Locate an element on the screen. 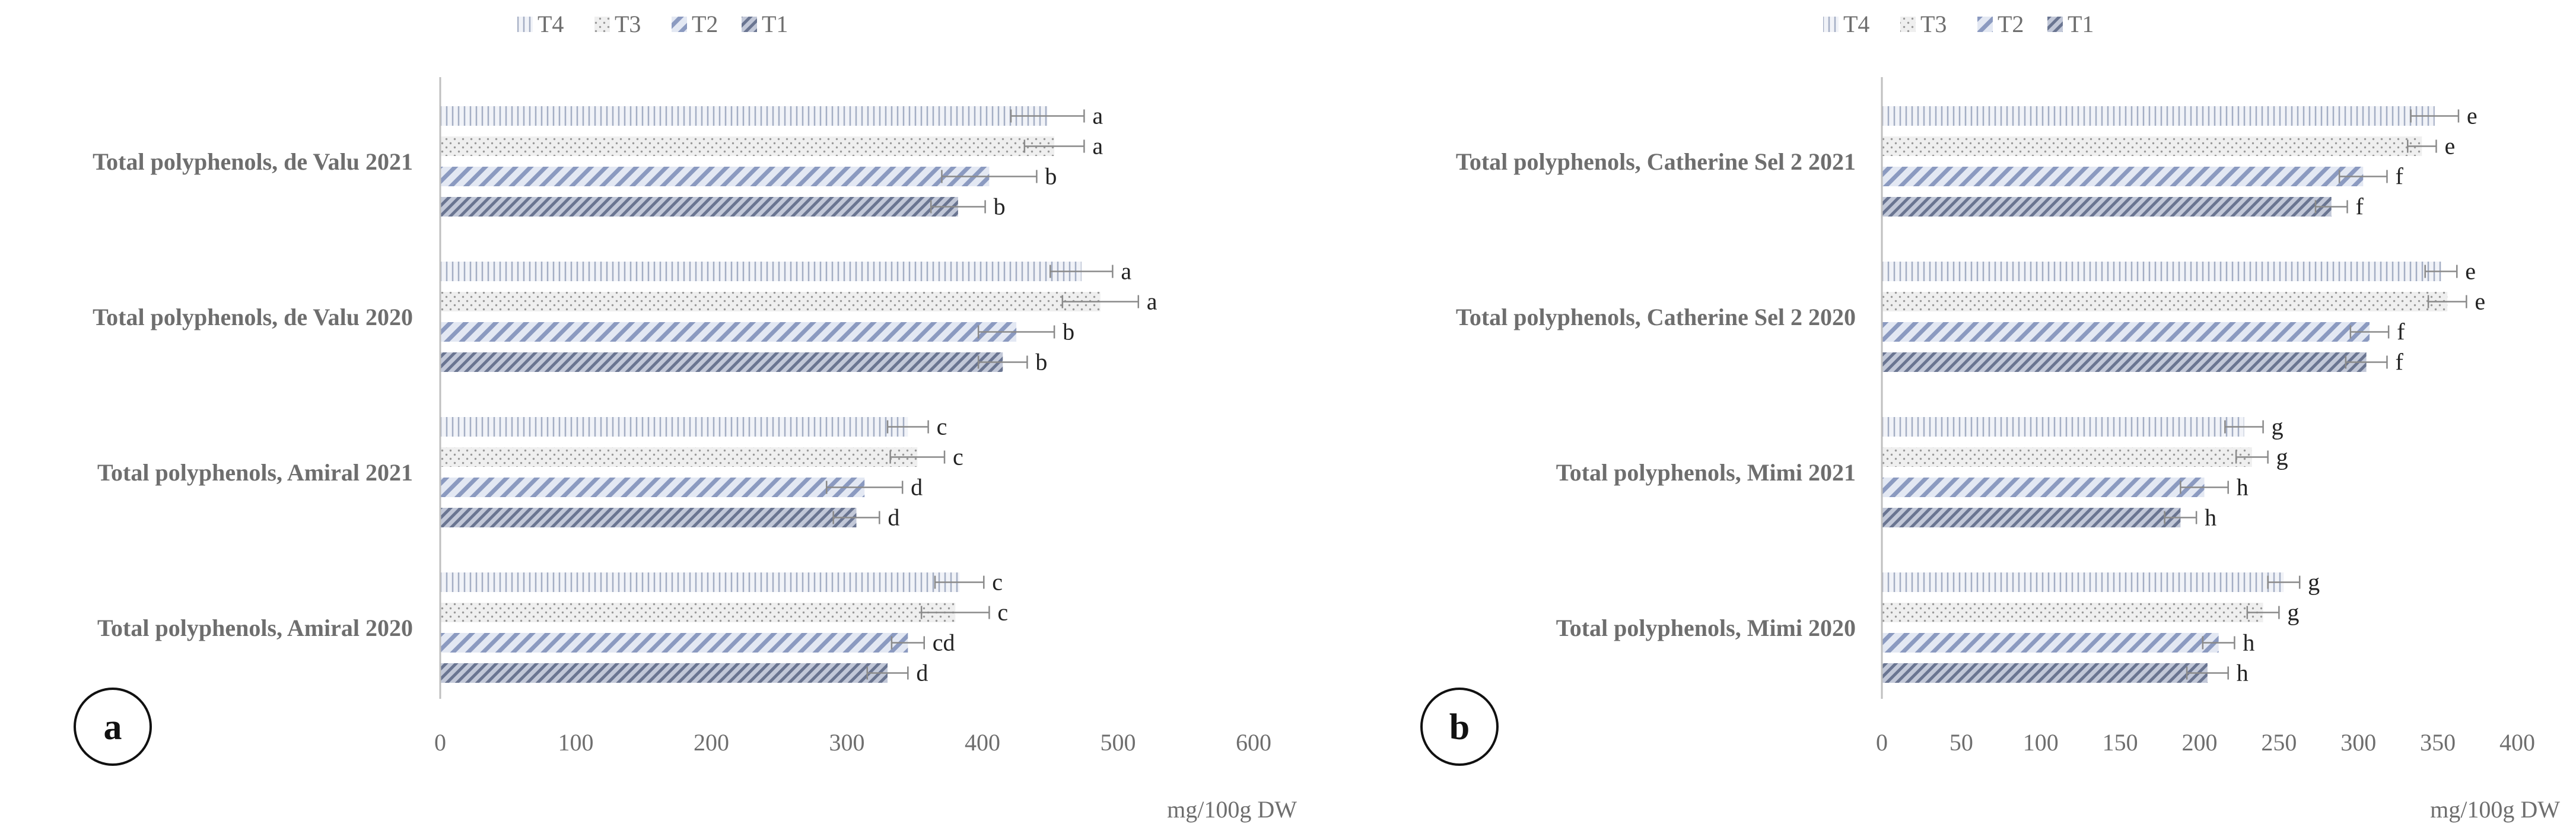 This screenshot has width=2576, height=840. x-tick-label: 50 is located at coordinates (1961, 742).